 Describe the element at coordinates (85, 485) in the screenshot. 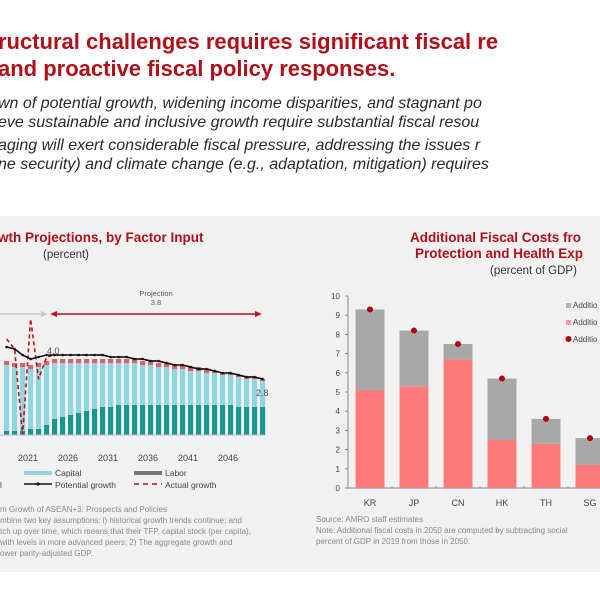

I see `legend-label-potential: Potential growth` at that location.